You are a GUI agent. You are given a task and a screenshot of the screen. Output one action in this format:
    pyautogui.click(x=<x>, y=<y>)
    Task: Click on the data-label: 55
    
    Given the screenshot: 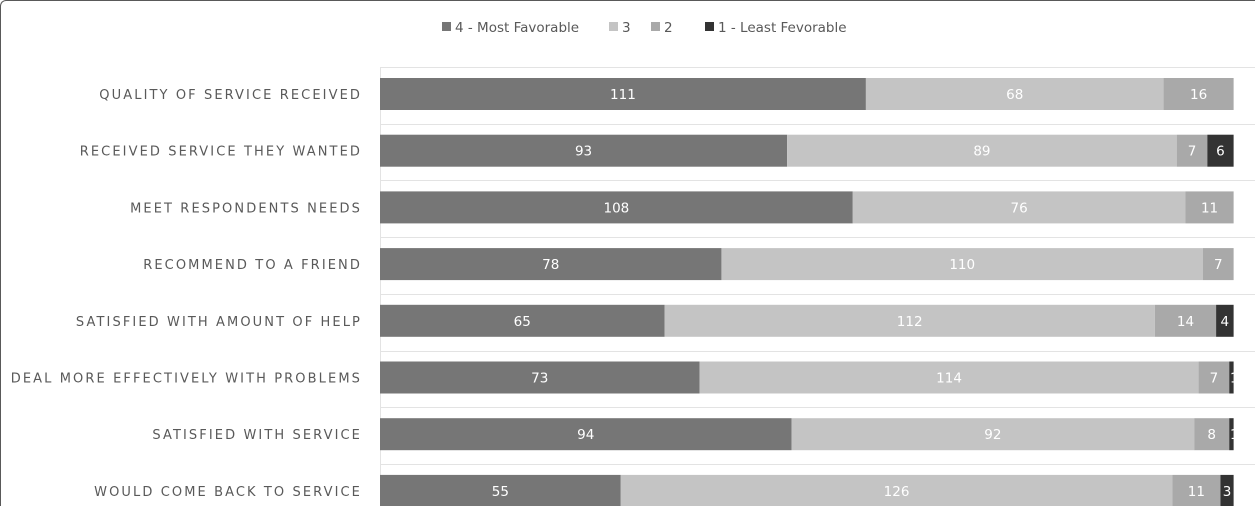 What is the action you would take?
    pyautogui.click(x=500, y=492)
    